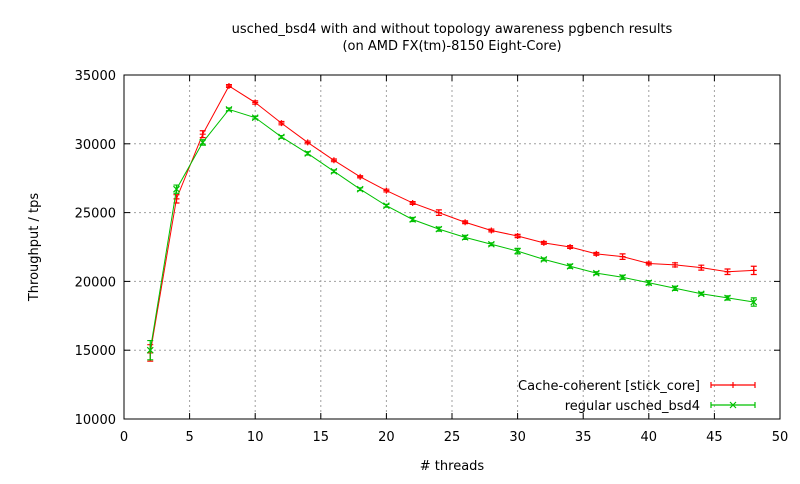  What do you see at coordinates (95, 282) in the screenshot?
I see `y-tick-label: 20000` at bounding box center [95, 282].